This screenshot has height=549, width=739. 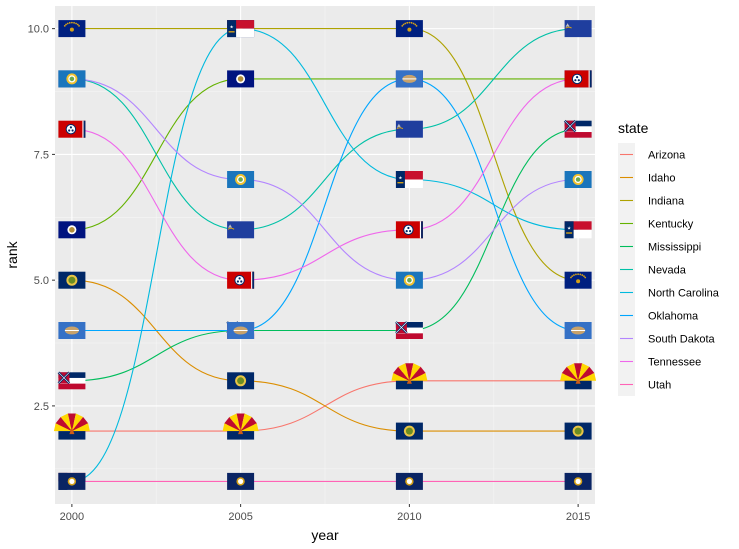 I want to click on flag-tennessee, so click(x=578, y=79).